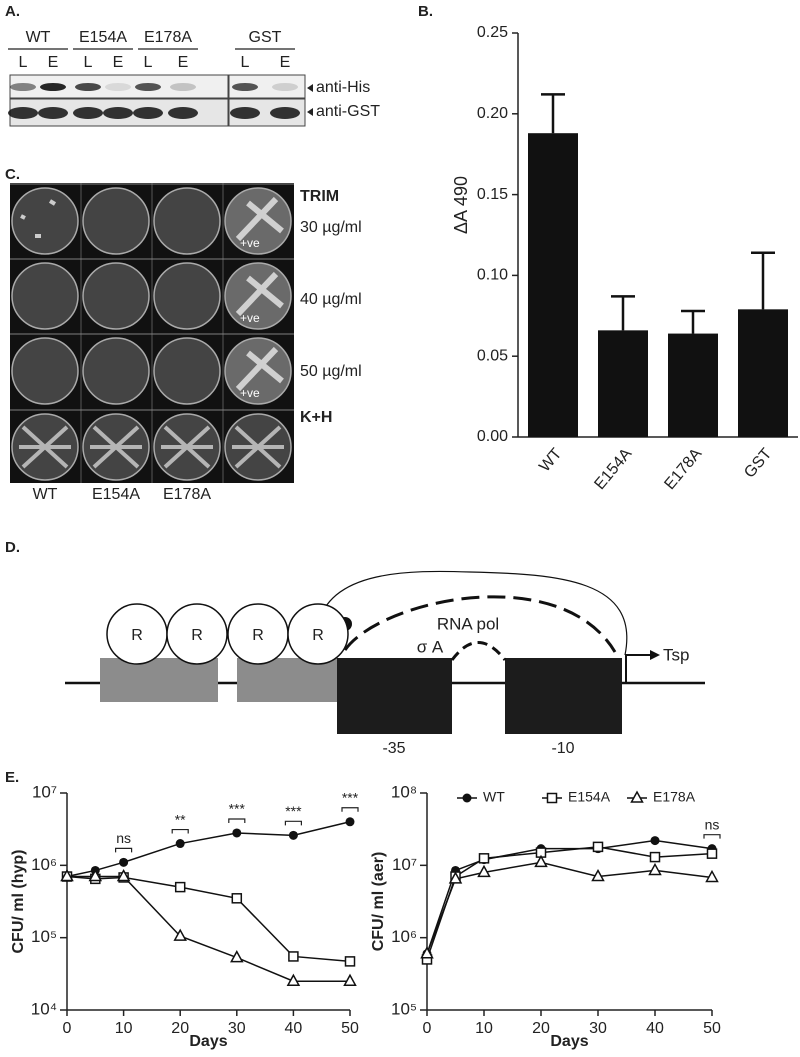 This screenshot has height=1057, width=800. Describe the element at coordinates (478, 651) in the screenshot. I see `sigma-linker` at that location.